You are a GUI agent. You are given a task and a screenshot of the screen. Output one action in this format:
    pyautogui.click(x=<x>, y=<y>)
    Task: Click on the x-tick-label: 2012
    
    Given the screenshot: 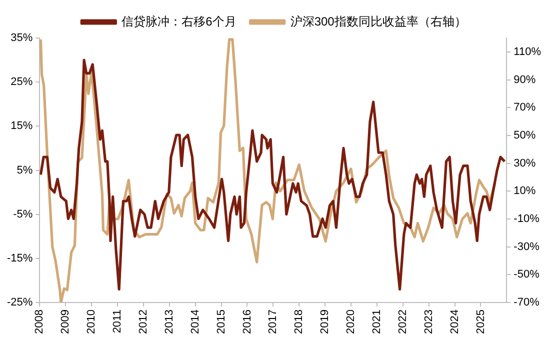 What is the action you would take?
    pyautogui.click(x=143, y=322)
    